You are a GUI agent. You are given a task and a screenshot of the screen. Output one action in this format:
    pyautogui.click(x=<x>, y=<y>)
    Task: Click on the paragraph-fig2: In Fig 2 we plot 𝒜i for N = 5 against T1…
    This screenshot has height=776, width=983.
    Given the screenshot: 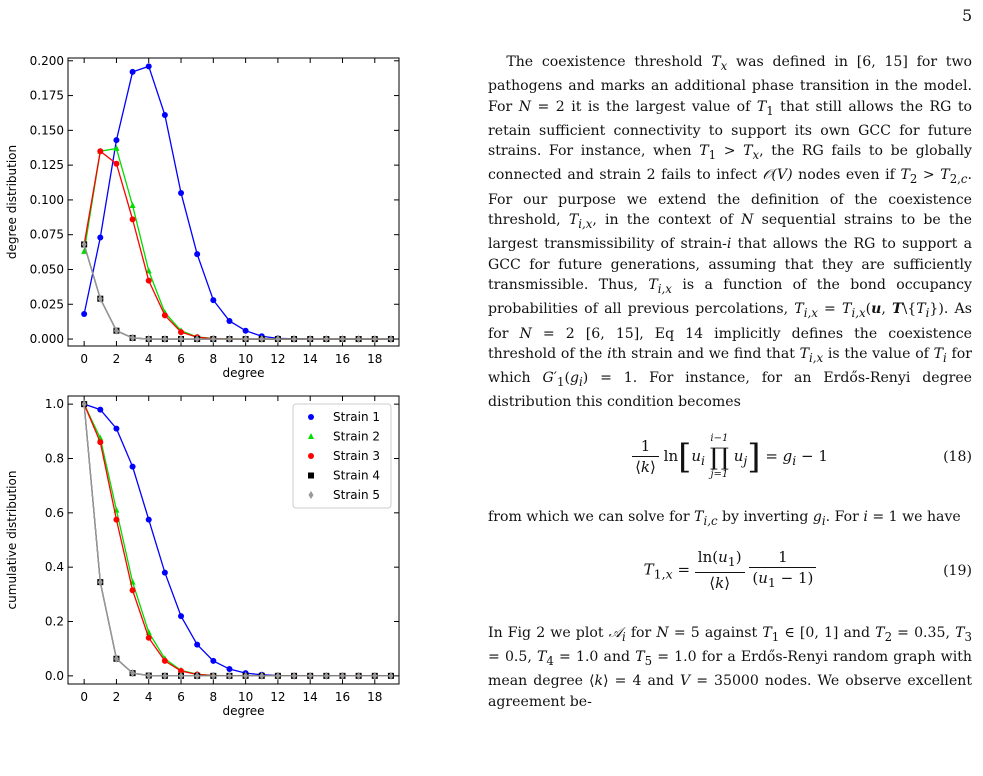 What is the action you would take?
    pyautogui.click(x=730, y=667)
    